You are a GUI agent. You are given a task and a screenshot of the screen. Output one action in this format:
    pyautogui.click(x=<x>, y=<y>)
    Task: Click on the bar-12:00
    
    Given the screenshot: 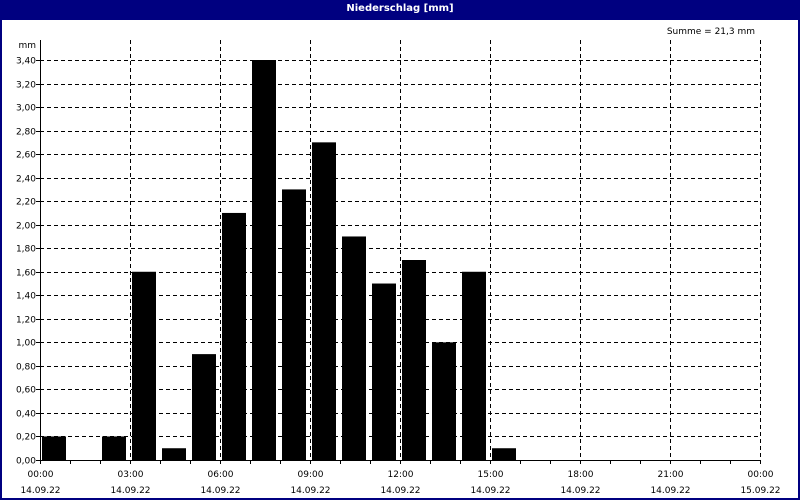 What is the action you would take?
    pyautogui.click(x=414, y=360)
    